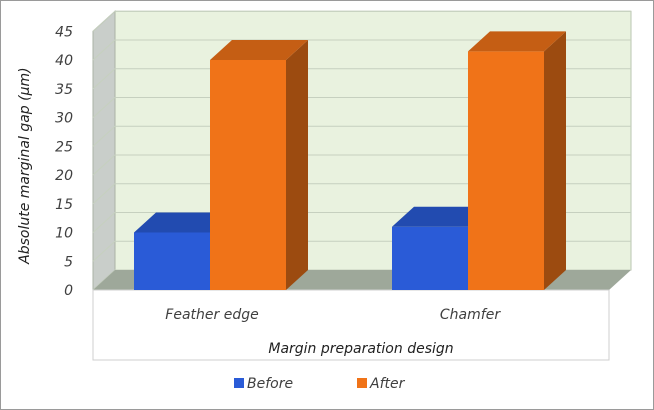 Image resolution: width=654 pixels, height=410 pixels. I want to click on y-tick-label: 35, so click(64, 90).